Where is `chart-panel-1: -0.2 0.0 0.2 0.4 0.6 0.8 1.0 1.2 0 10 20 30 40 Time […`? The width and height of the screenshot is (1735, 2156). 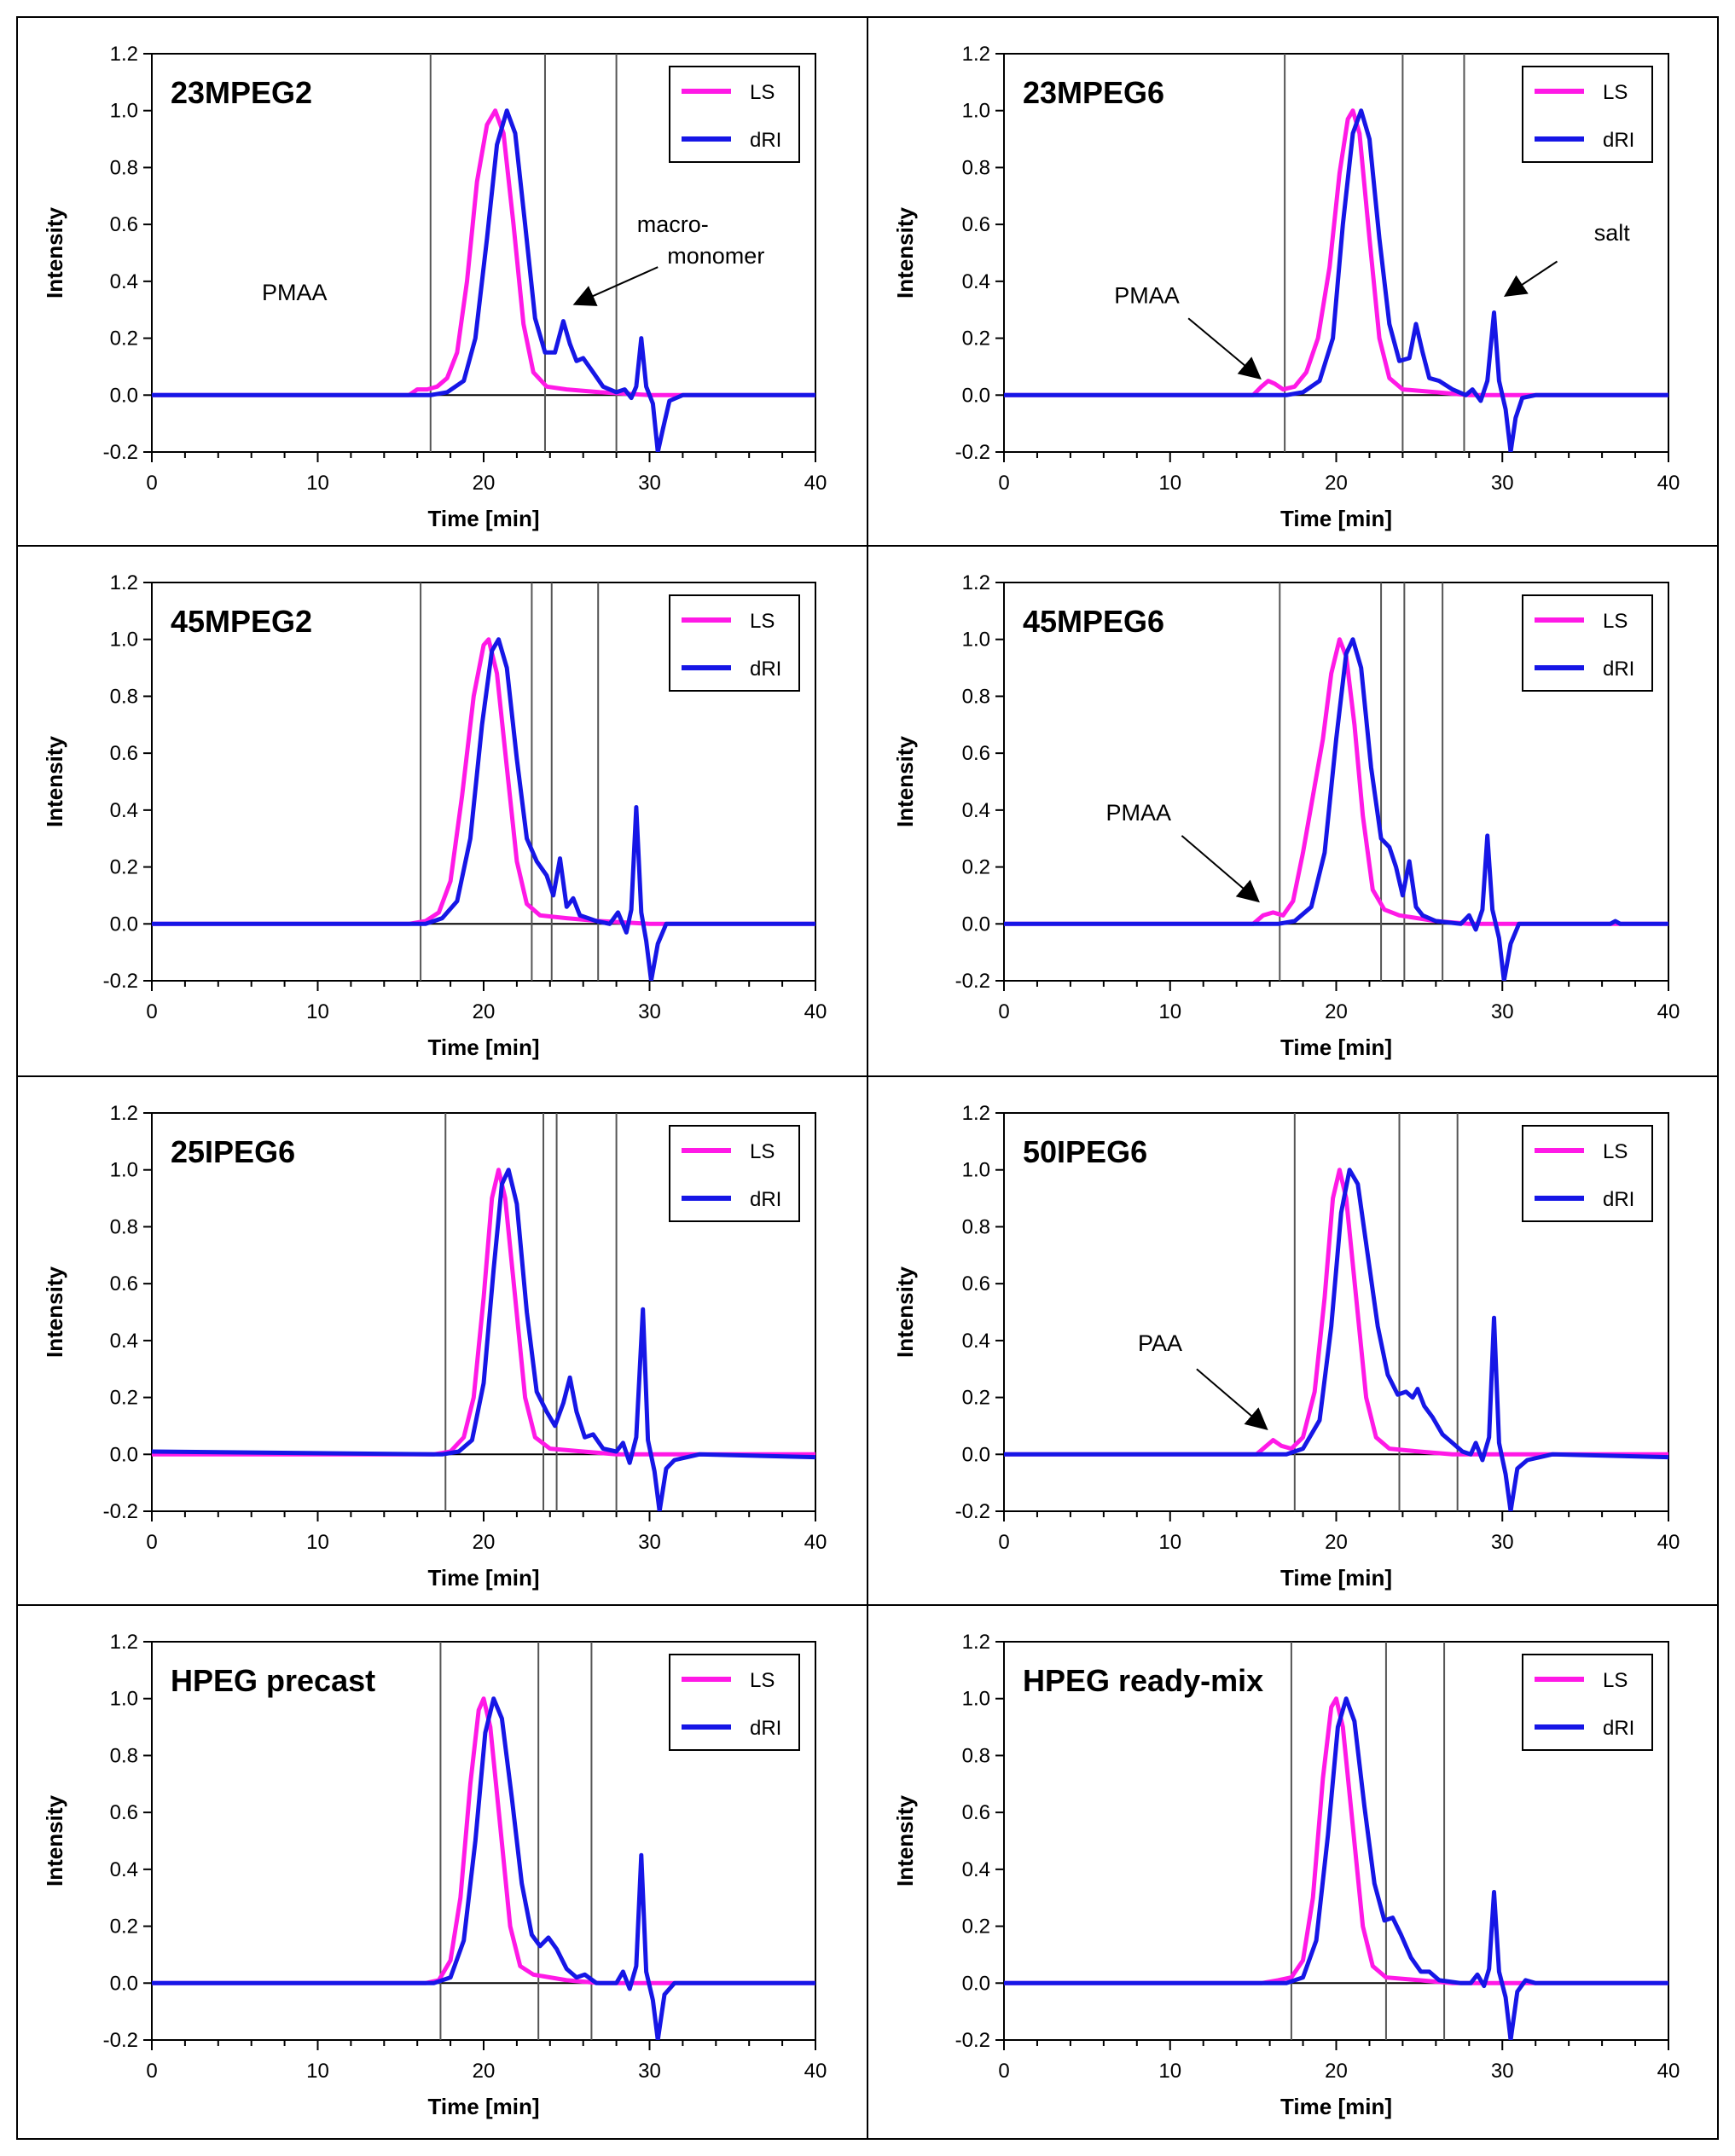 chart-panel-1: -0.2 0.0 0.2 0.4 0.6 0.8 1.0 1.2 0 10 20 30 40 Time [… is located at coordinates (434, 287).